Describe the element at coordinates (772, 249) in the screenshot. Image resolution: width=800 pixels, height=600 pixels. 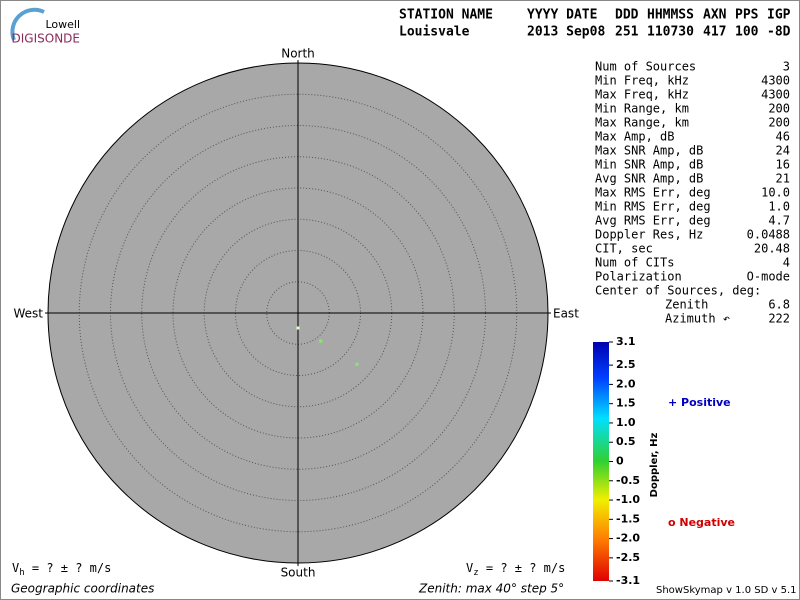
I see `stat-value: 20.48` at that location.